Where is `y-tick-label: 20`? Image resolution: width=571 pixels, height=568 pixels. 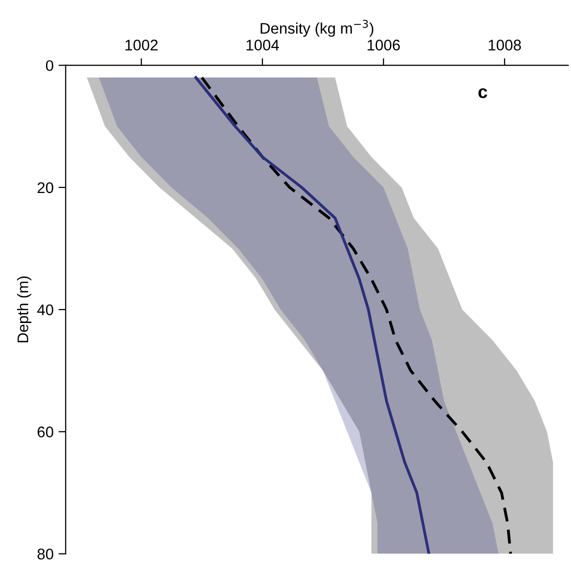 y-tick-label: 20 is located at coordinates (46, 188).